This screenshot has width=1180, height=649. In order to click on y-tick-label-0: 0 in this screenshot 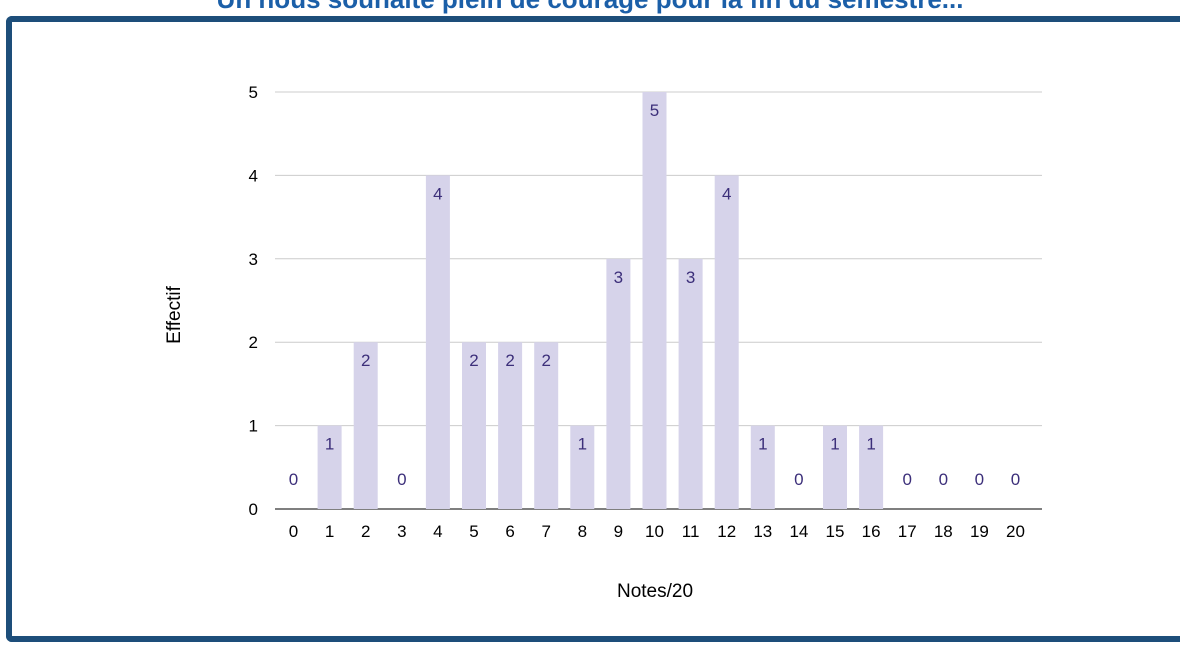, I will do `click(253, 509)`.